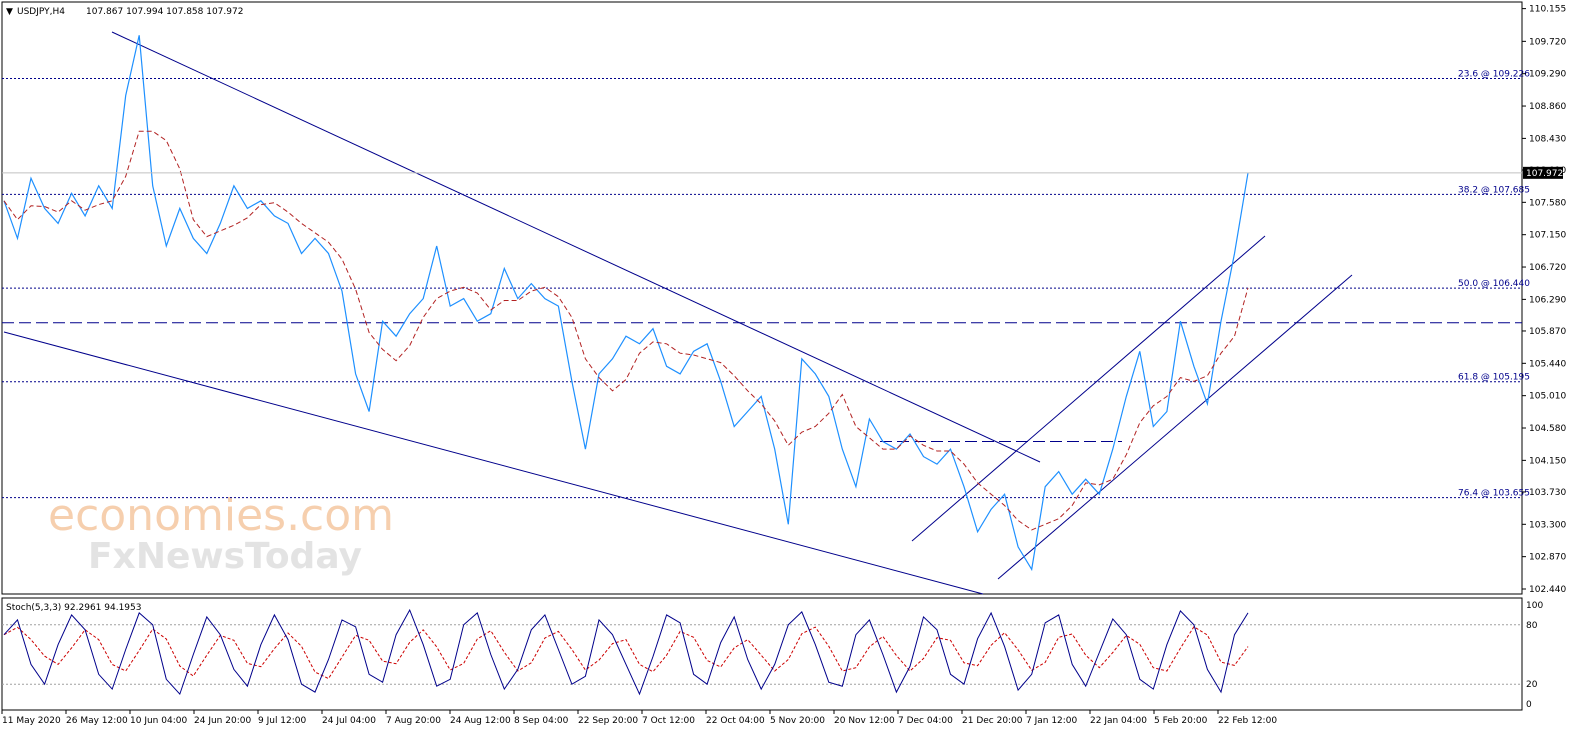 The image size is (1596, 743). I want to click on time-tick-label: 22 Oct 04:00, so click(735, 721).